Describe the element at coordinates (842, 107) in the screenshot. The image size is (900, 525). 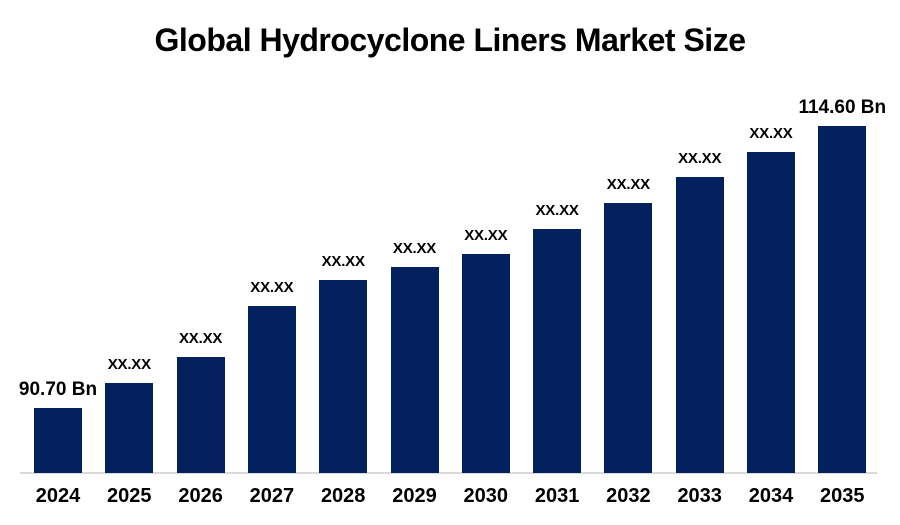
I see `bar-value-label-2035: 114.60 Bn` at that location.